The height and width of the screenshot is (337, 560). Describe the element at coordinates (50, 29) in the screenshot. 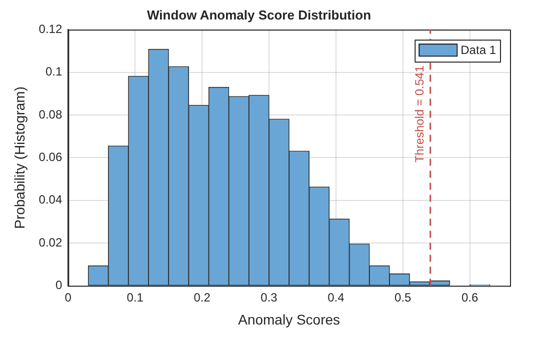

I see `y-tick-label: 0.12` at that location.